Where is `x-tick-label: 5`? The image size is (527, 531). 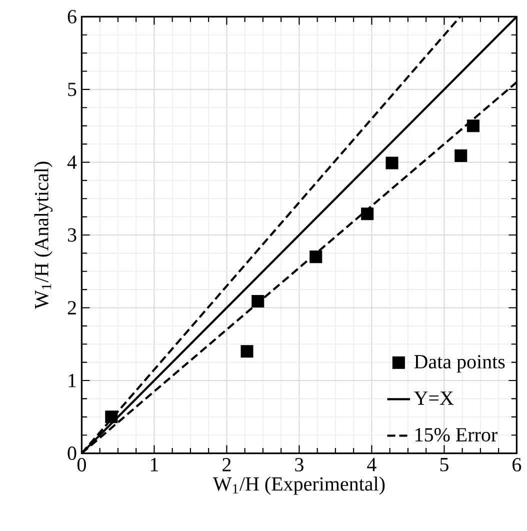
x-tick-label: 5 is located at coordinates (444, 465).